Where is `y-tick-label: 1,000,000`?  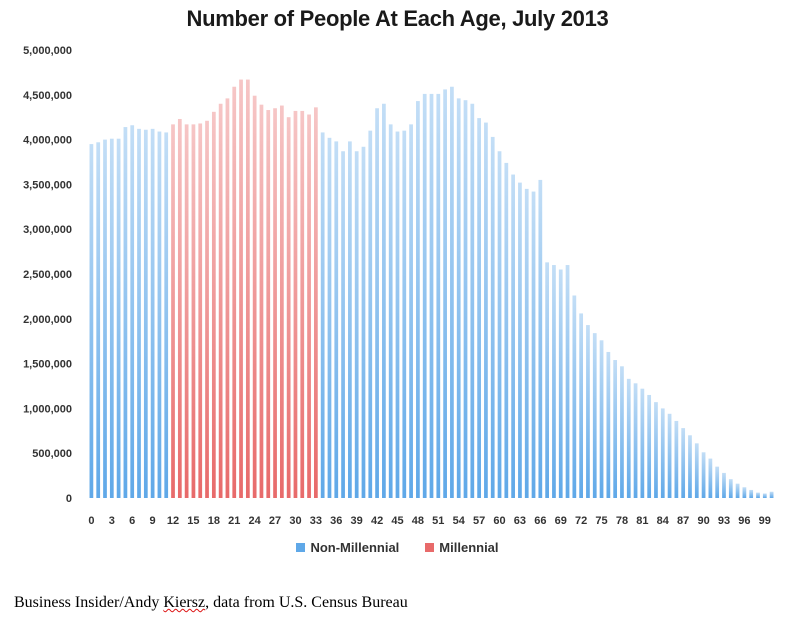
y-tick-label: 1,000,000 is located at coordinates (47, 409).